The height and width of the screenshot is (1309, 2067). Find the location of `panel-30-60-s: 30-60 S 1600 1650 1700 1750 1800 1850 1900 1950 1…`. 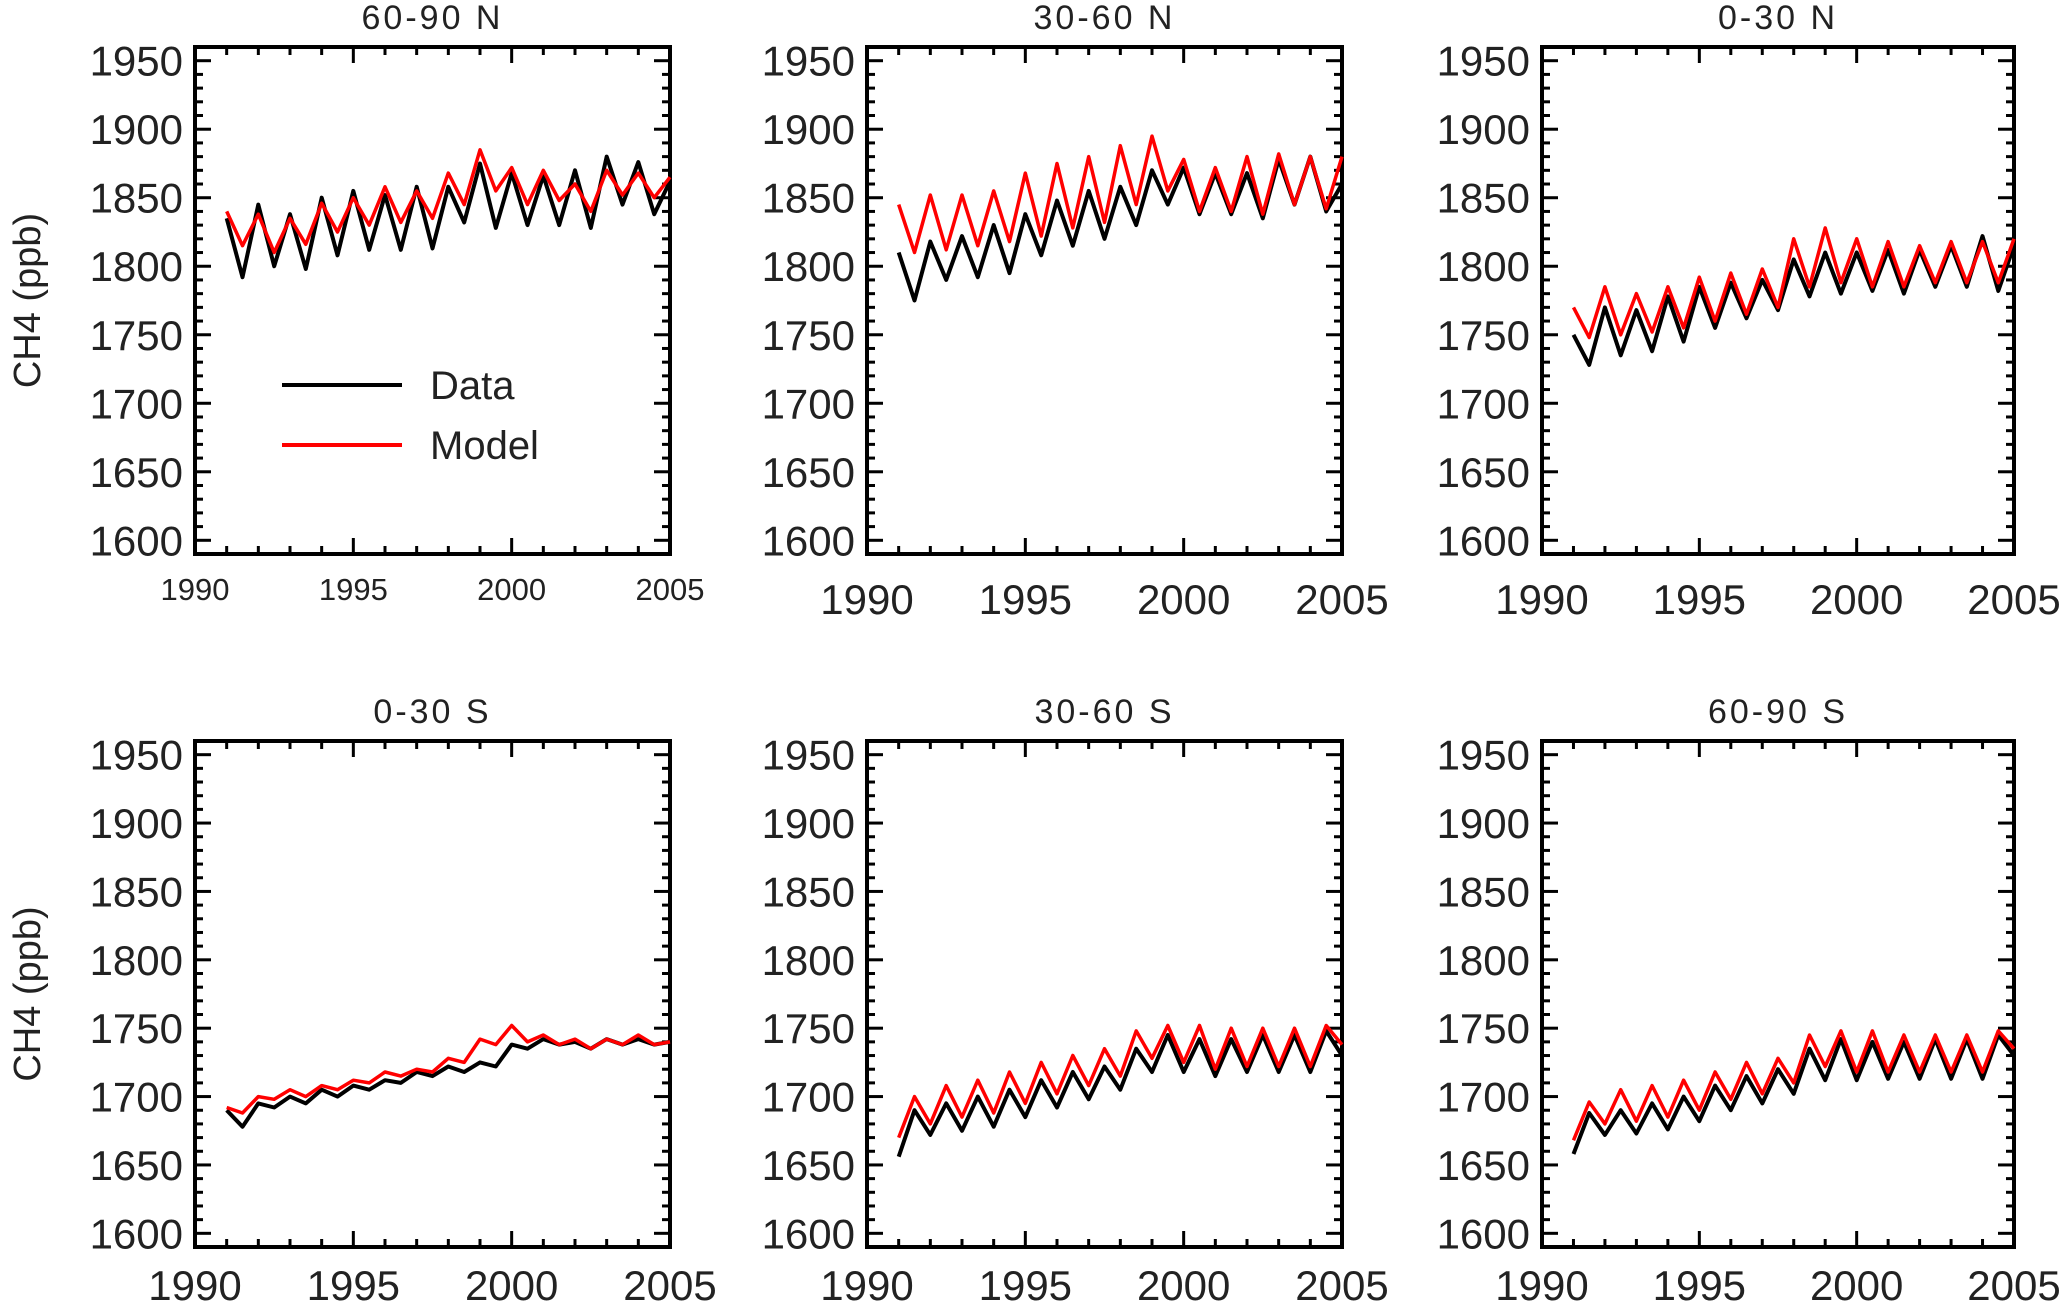

panel-30-60-s: 30-60 S 1600 1650 1700 1750 1800 1850 1900 1950 1… is located at coordinates (1075, 1001).